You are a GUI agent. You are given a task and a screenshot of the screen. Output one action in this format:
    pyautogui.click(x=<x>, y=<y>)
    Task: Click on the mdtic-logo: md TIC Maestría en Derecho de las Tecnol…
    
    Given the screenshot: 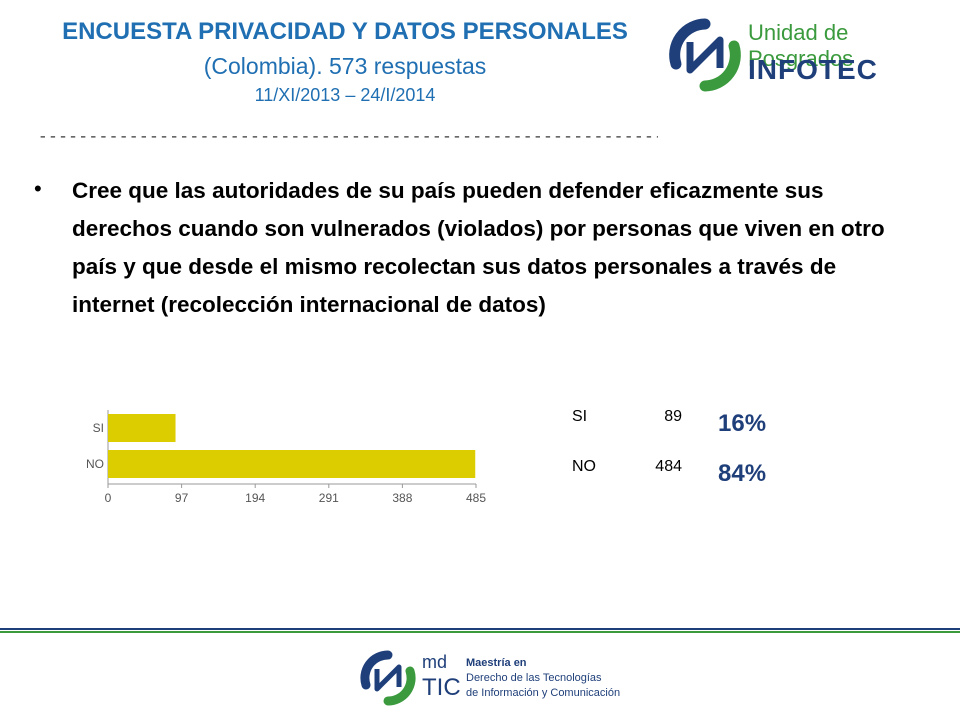 What is the action you would take?
    pyautogui.click(x=520, y=680)
    